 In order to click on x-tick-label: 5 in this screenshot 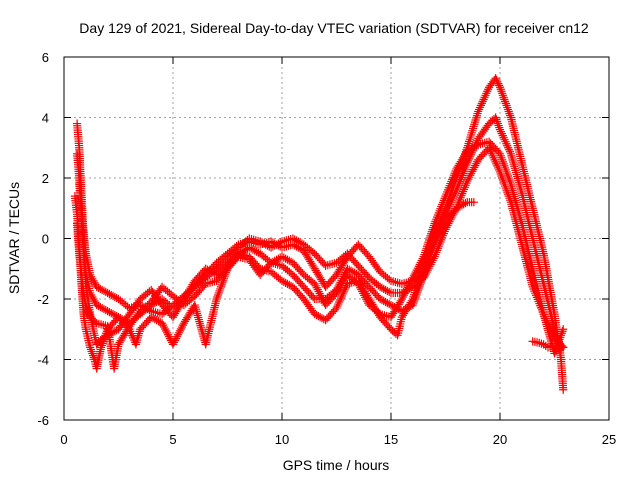, I will do `click(172, 439)`.